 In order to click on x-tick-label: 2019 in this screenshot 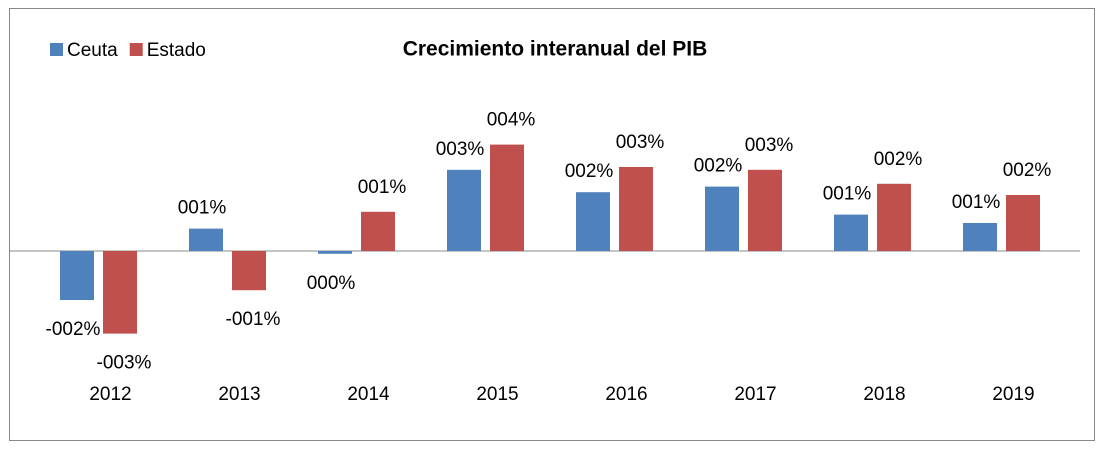, I will do `click(1013, 394)`.